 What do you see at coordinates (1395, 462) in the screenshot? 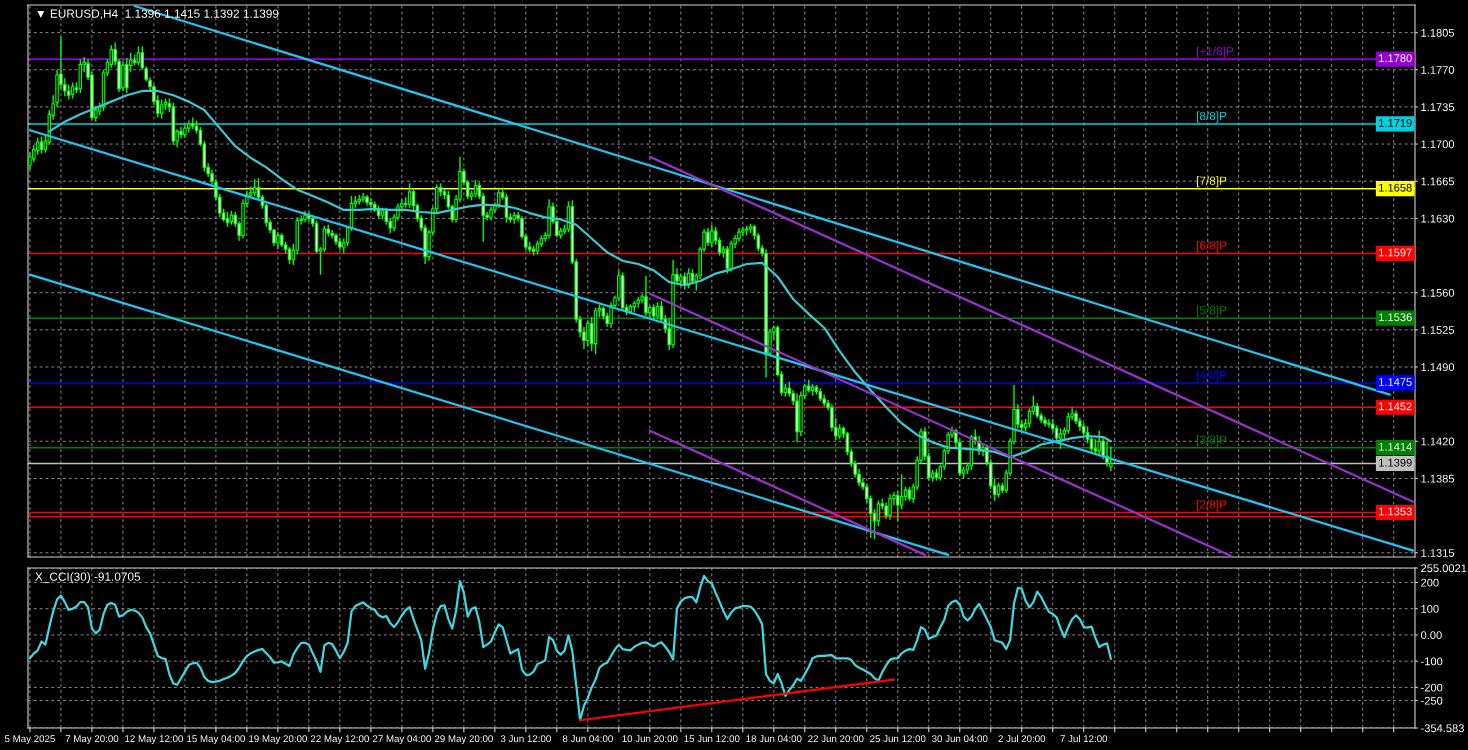
I see `ref-line-label: 1.1399` at bounding box center [1395, 462].